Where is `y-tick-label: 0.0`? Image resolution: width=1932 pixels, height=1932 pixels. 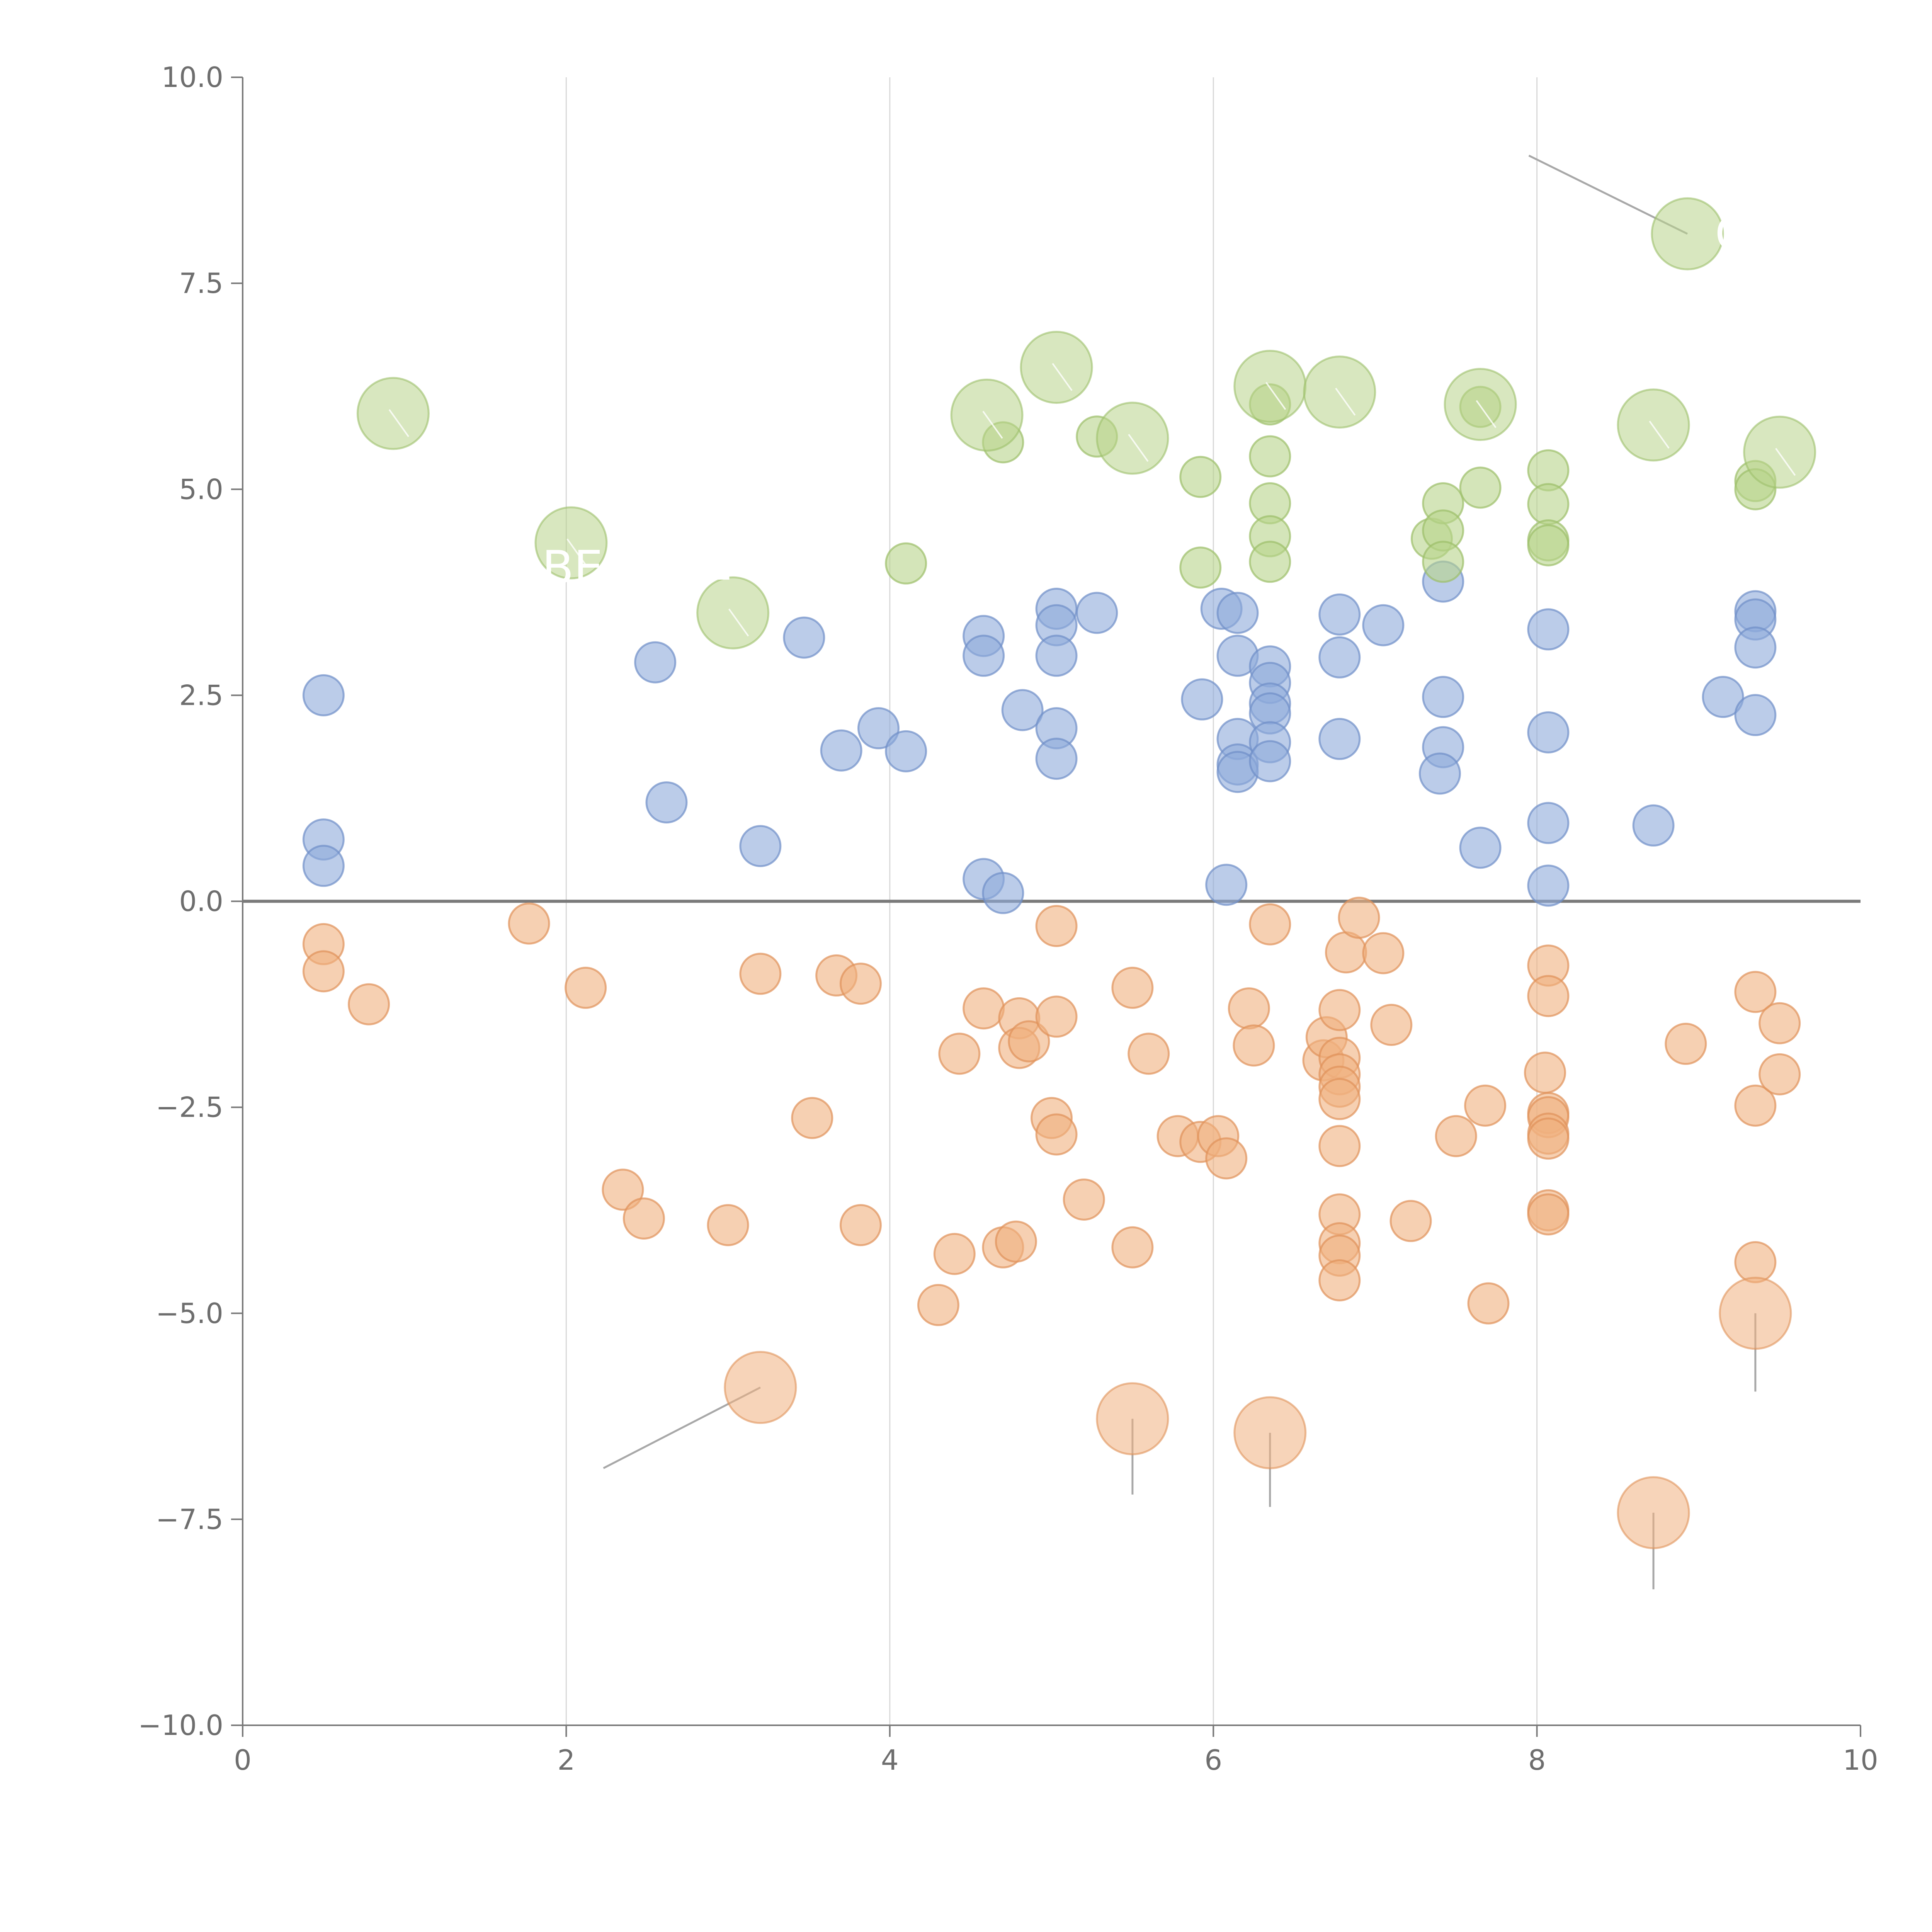
y-tick-label: 0.0 is located at coordinates (201, 901).